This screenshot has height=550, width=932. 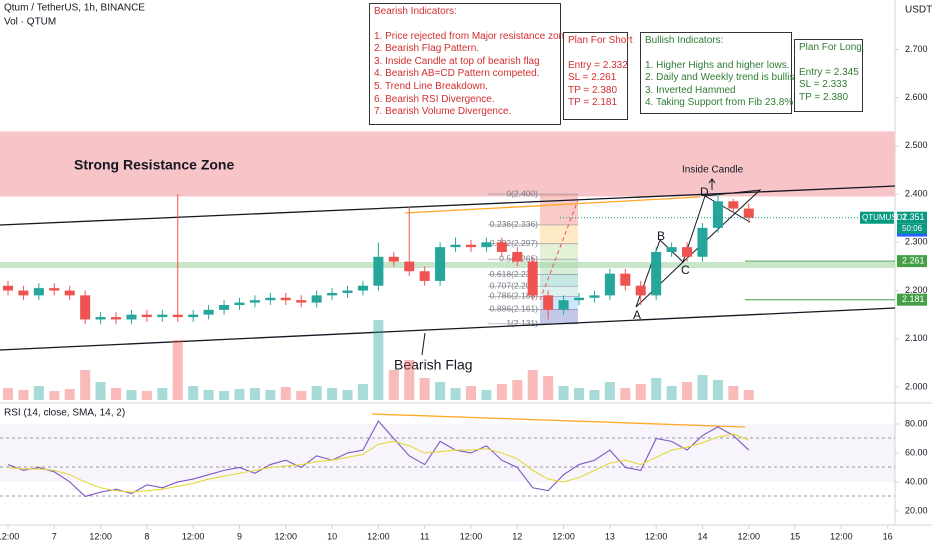 I want to click on y-tick-label: 2.200, so click(x=916, y=290).